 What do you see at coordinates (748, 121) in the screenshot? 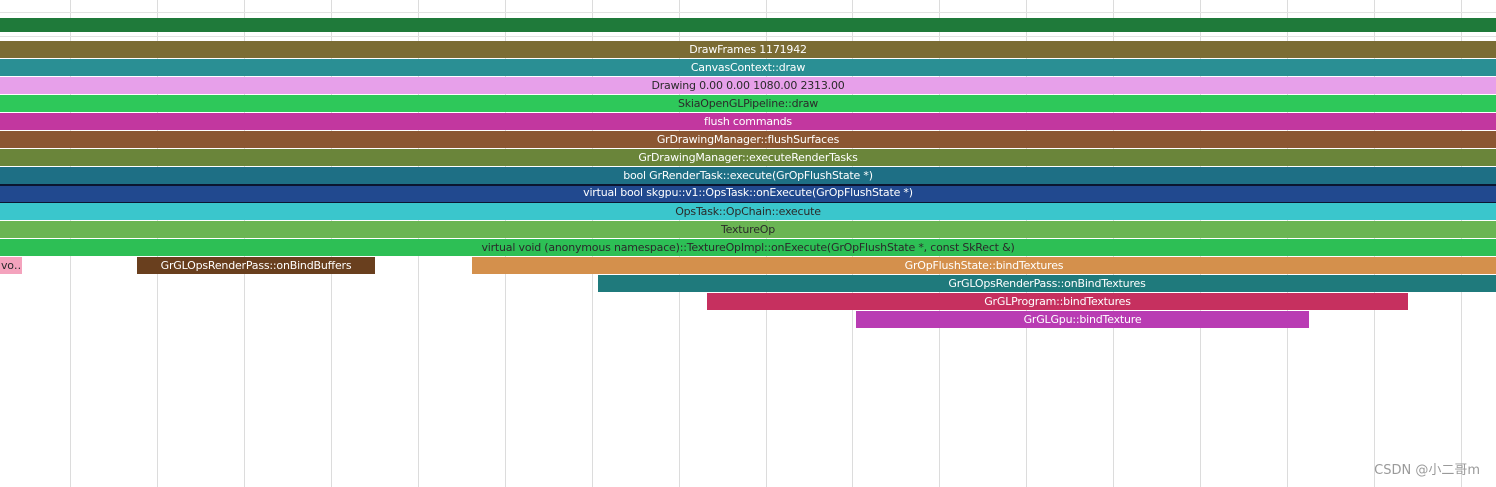
I see `slice-flush-commands: flush commands` at bounding box center [748, 121].